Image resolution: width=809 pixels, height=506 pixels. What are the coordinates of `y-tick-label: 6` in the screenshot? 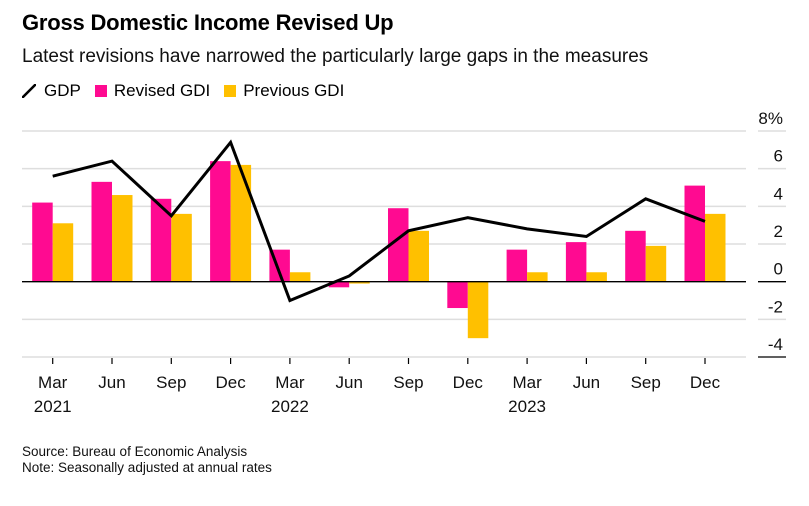 It's located at (778, 156).